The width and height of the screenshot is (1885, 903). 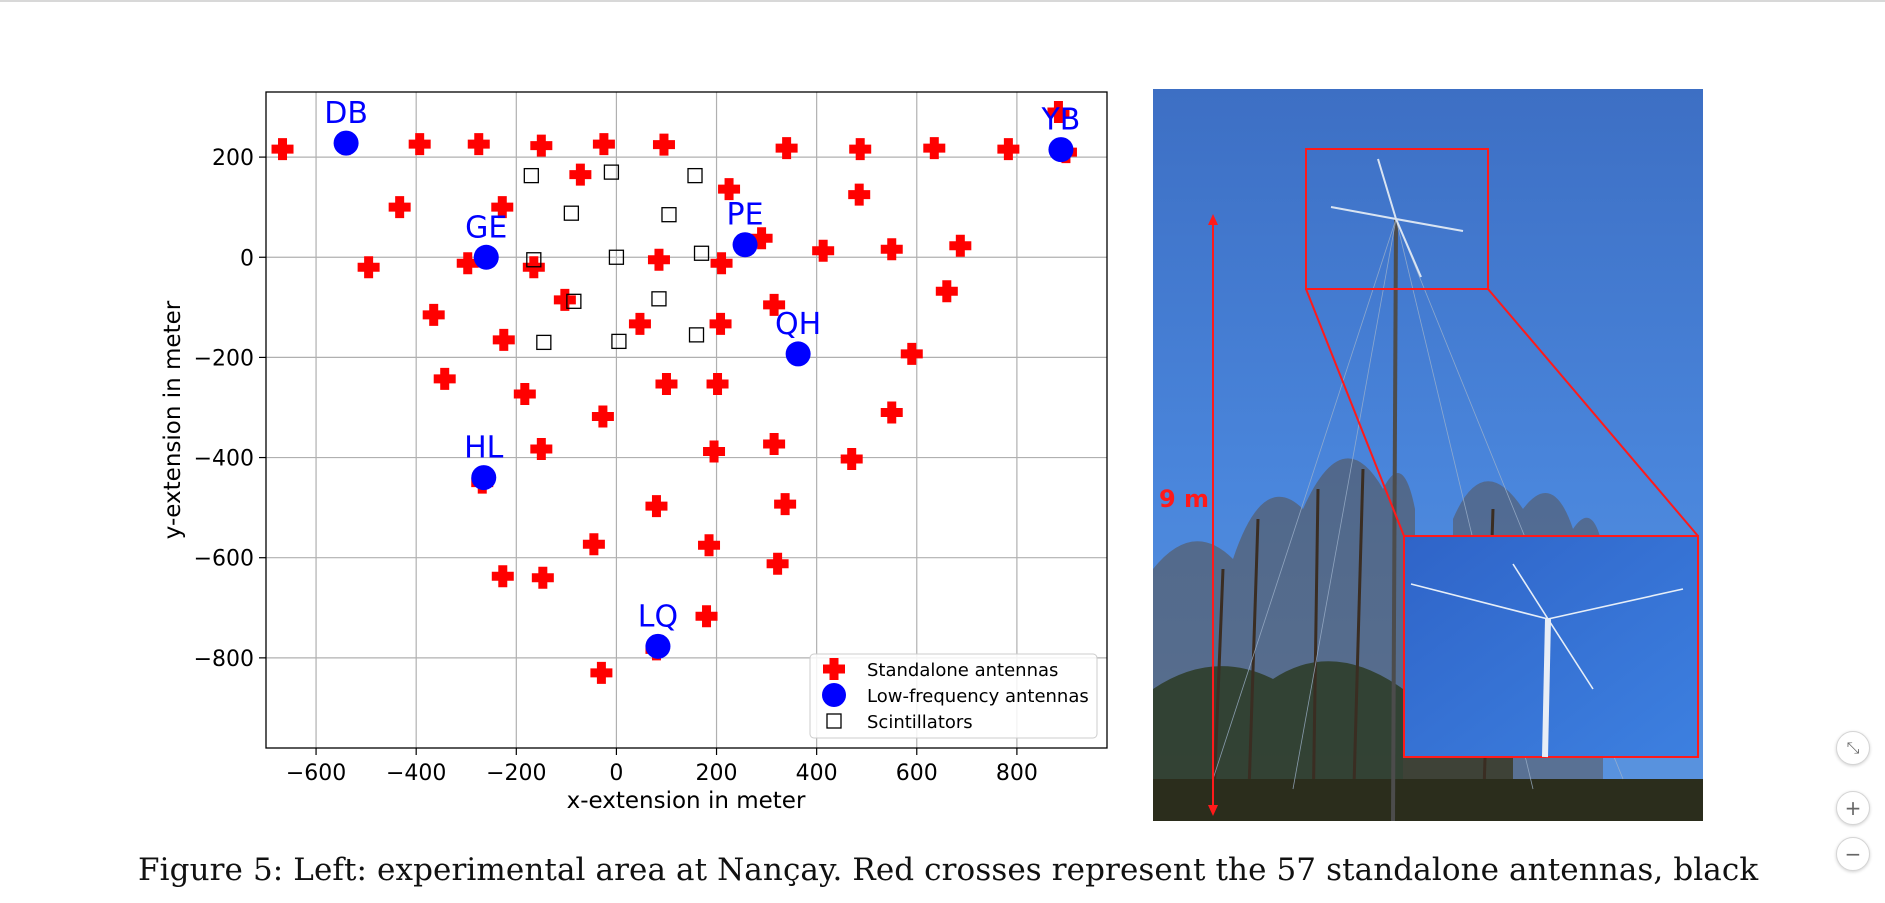 What do you see at coordinates (224, 559) in the screenshot?
I see `y-tick-label: −600` at bounding box center [224, 559].